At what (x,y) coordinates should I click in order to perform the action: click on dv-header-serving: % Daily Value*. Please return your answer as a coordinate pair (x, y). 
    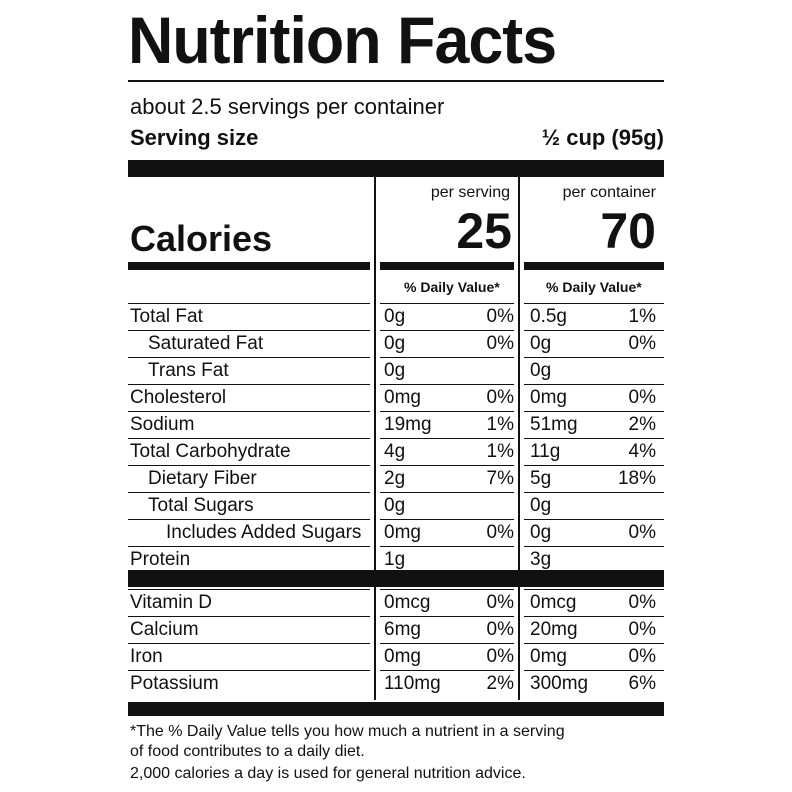
    Looking at the image, I should click on (452, 287).